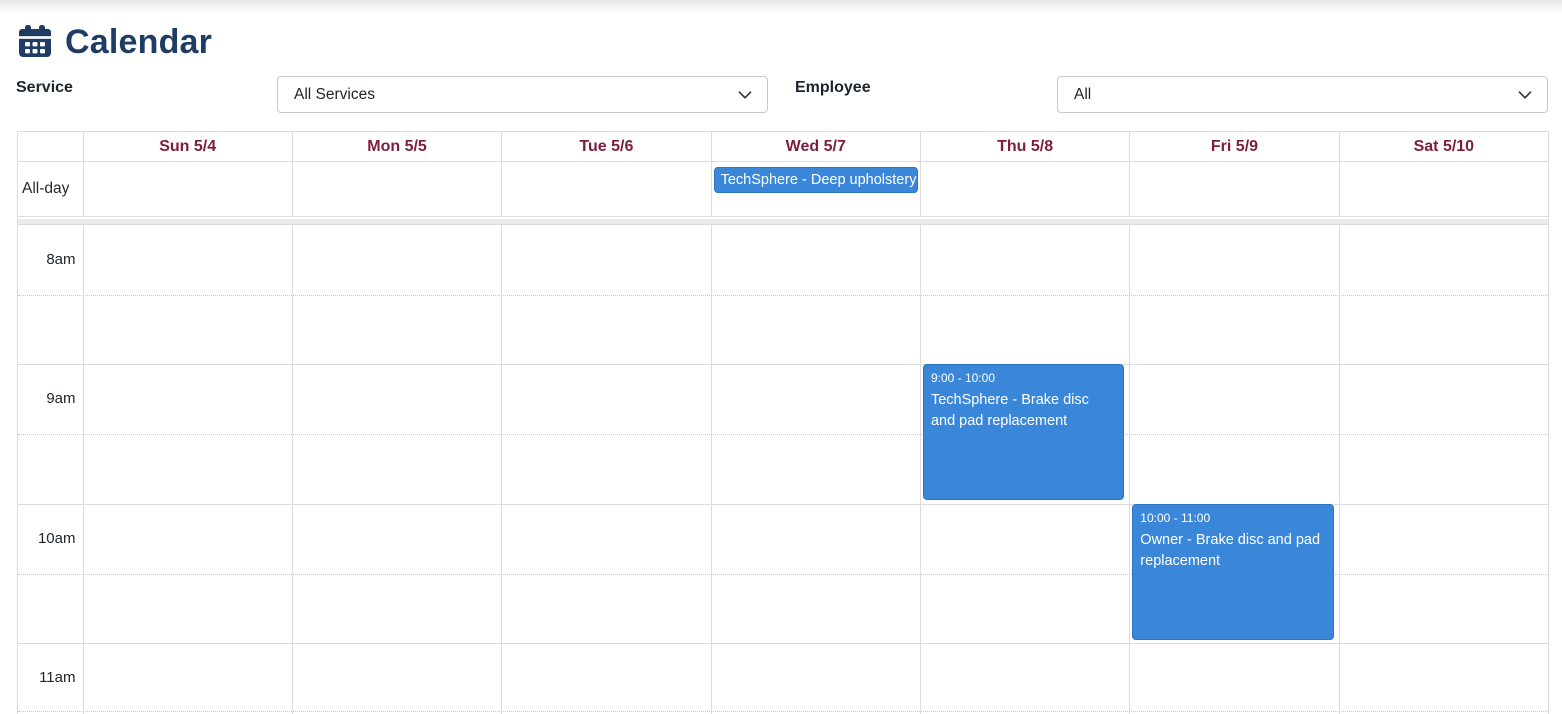  Describe the element at coordinates (187, 146) in the screenshot. I see `day-header-sun: Sun 5/4` at that location.